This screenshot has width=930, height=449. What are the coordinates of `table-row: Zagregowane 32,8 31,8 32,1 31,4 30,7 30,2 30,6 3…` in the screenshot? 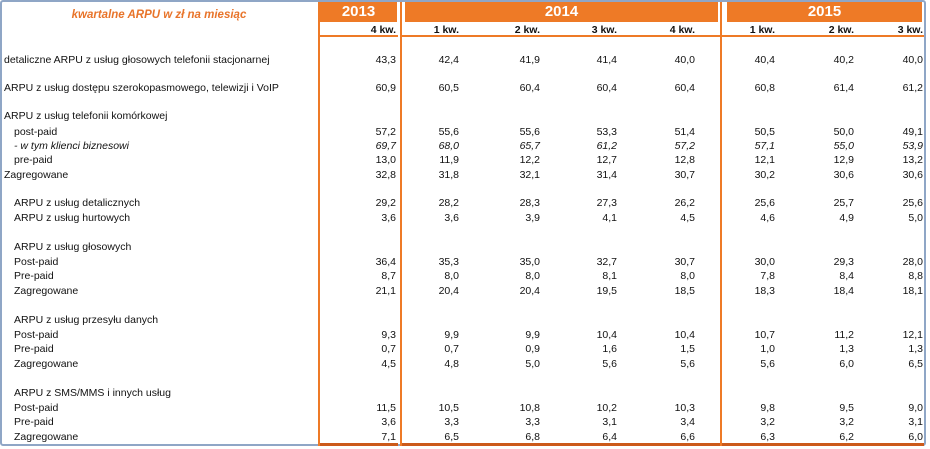 It's located at (463, 175).